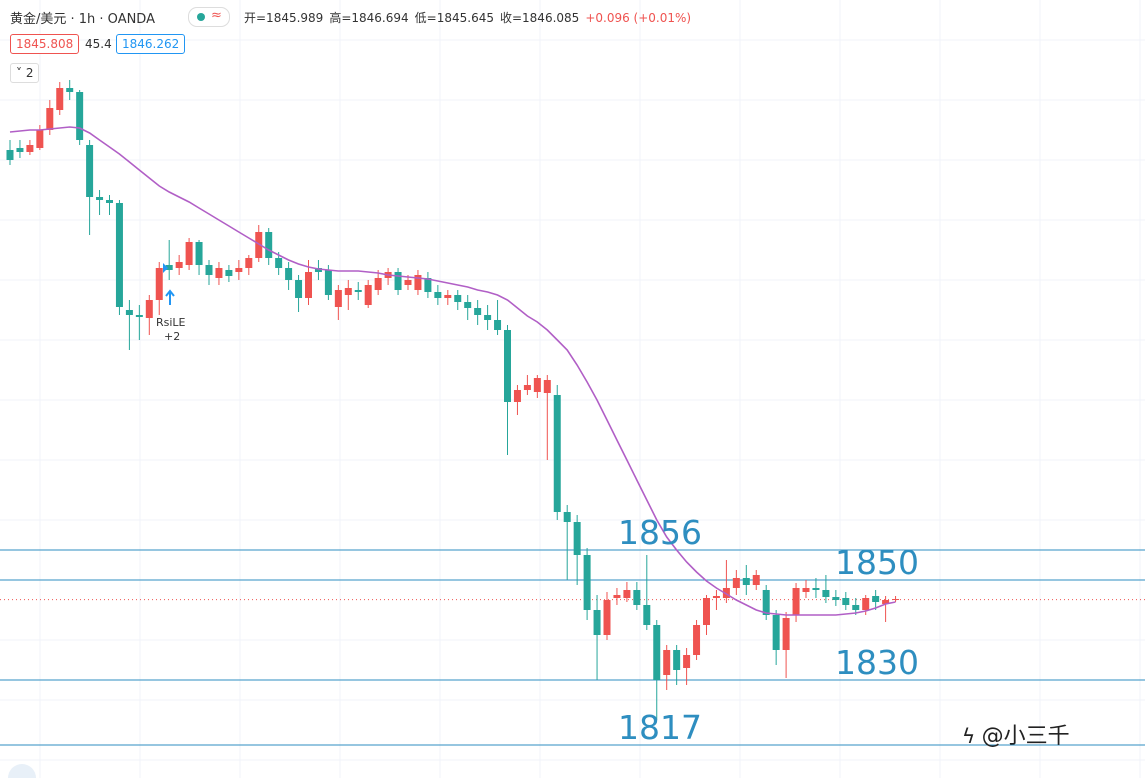 The image size is (1145, 778). What do you see at coordinates (877, 562) in the screenshot?
I see `level-label: 1850` at bounding box center [877, 562].